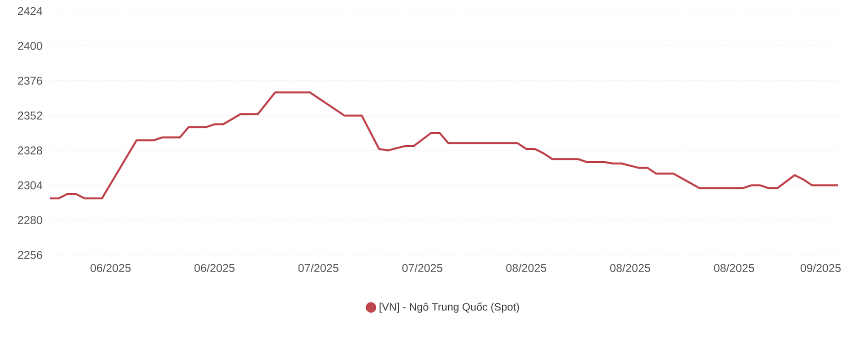  What do you see at coordinates (30, 150) in the screenshot?
I see `y-tick-label: 2328` at bounding box center [30, 150].